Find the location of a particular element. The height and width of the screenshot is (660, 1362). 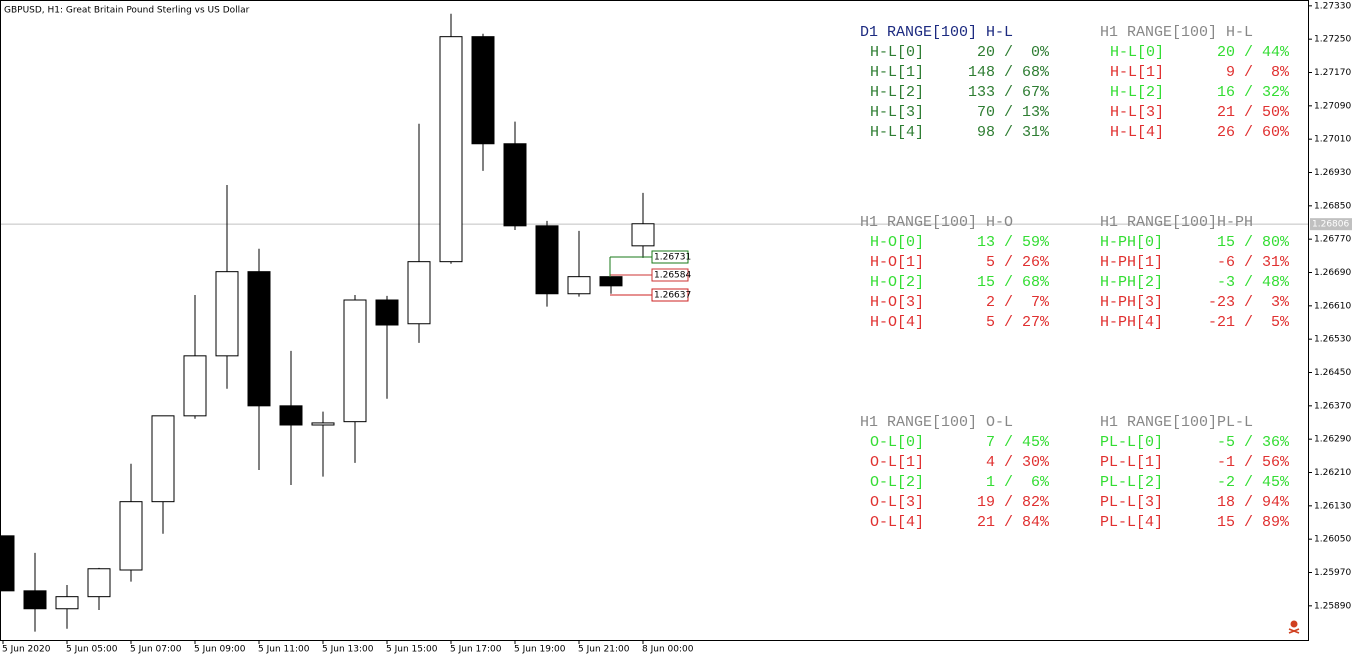

last-price-box is located at coordinates (1331, 224).